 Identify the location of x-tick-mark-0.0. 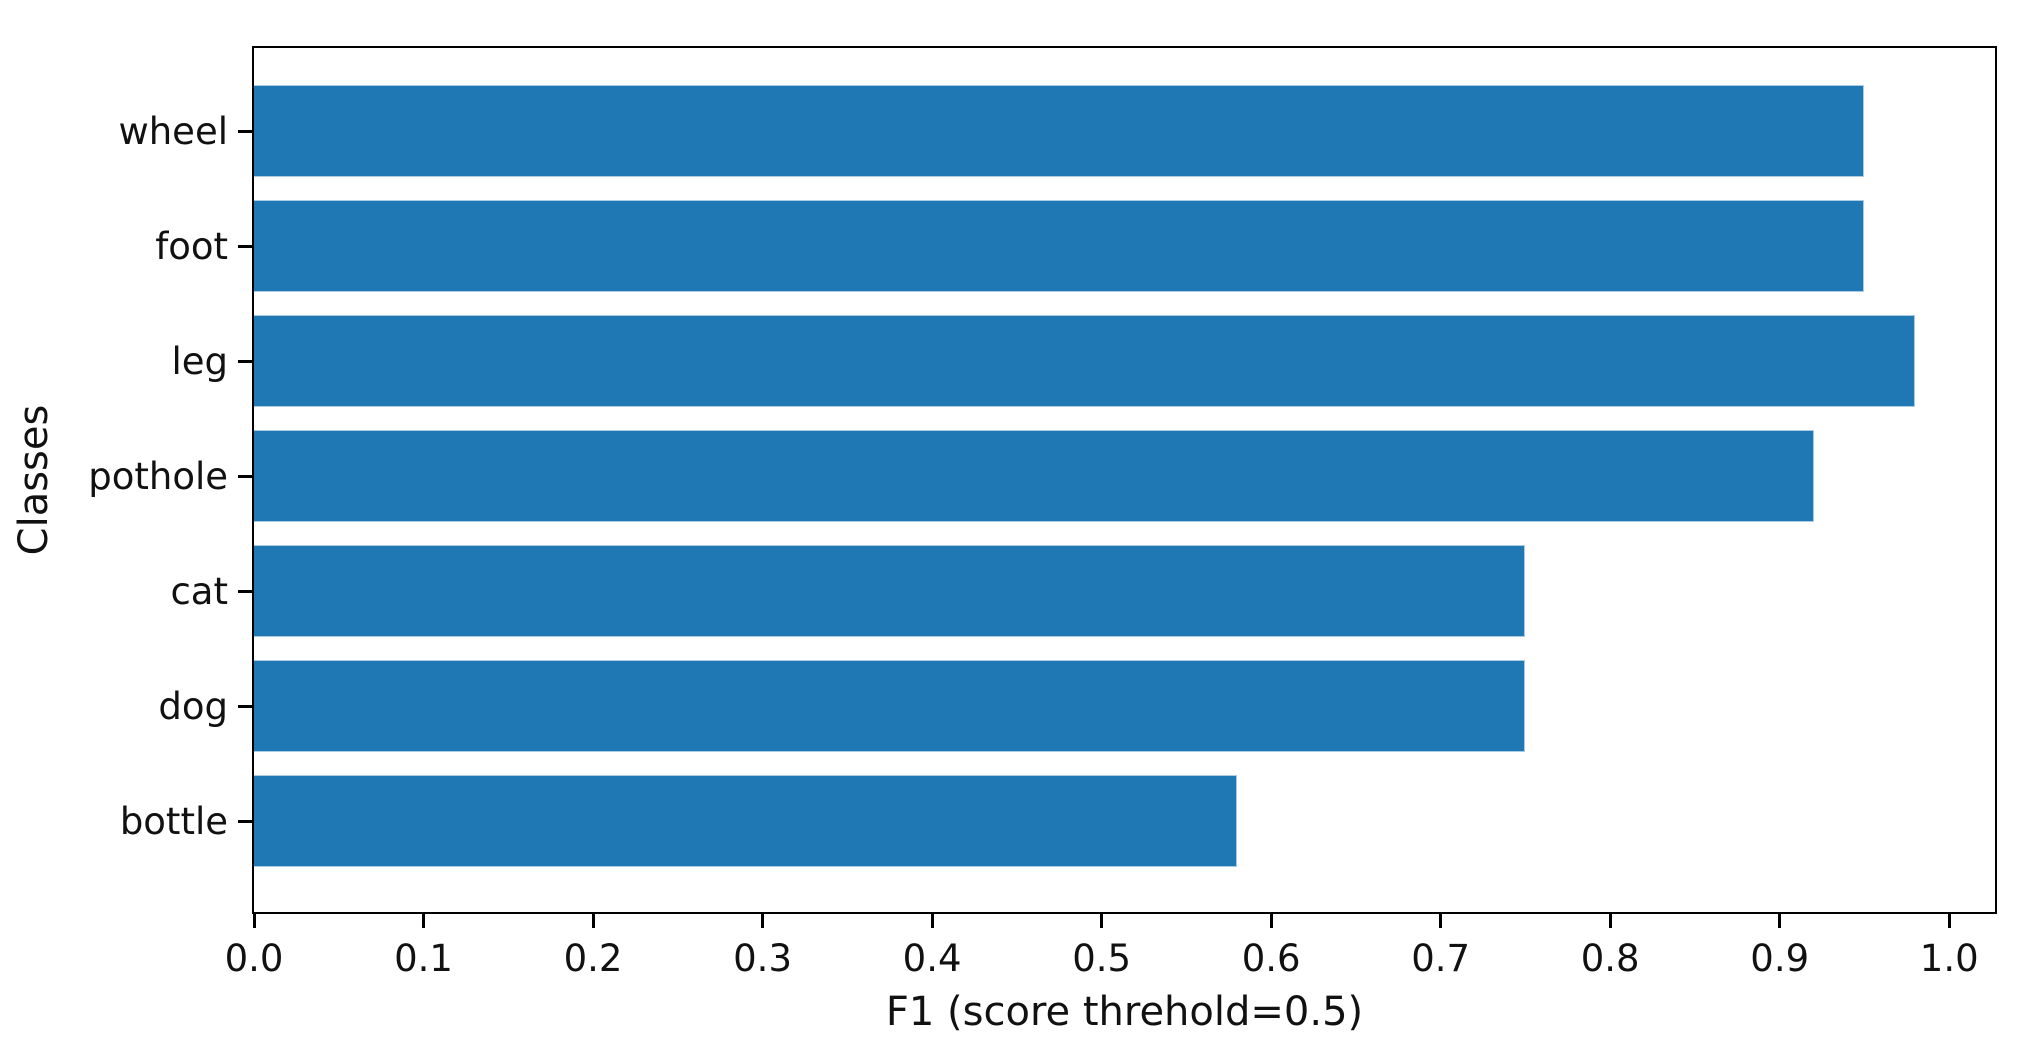
(254, 921).